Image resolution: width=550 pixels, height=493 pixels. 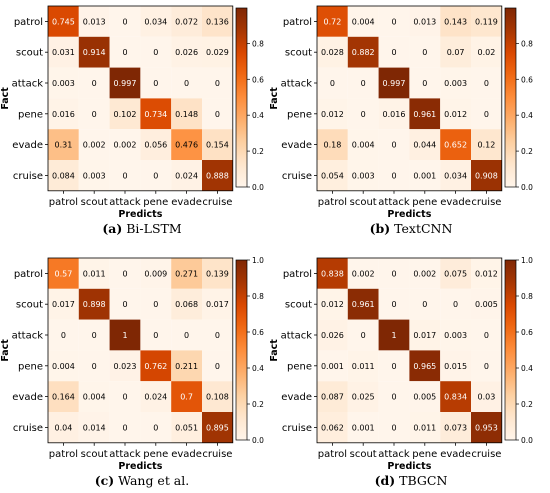 What do you see at coordinates (63, 83) in the screenshot?
I see `cell-value-label: 0.003` at bounding box center [63, 83].